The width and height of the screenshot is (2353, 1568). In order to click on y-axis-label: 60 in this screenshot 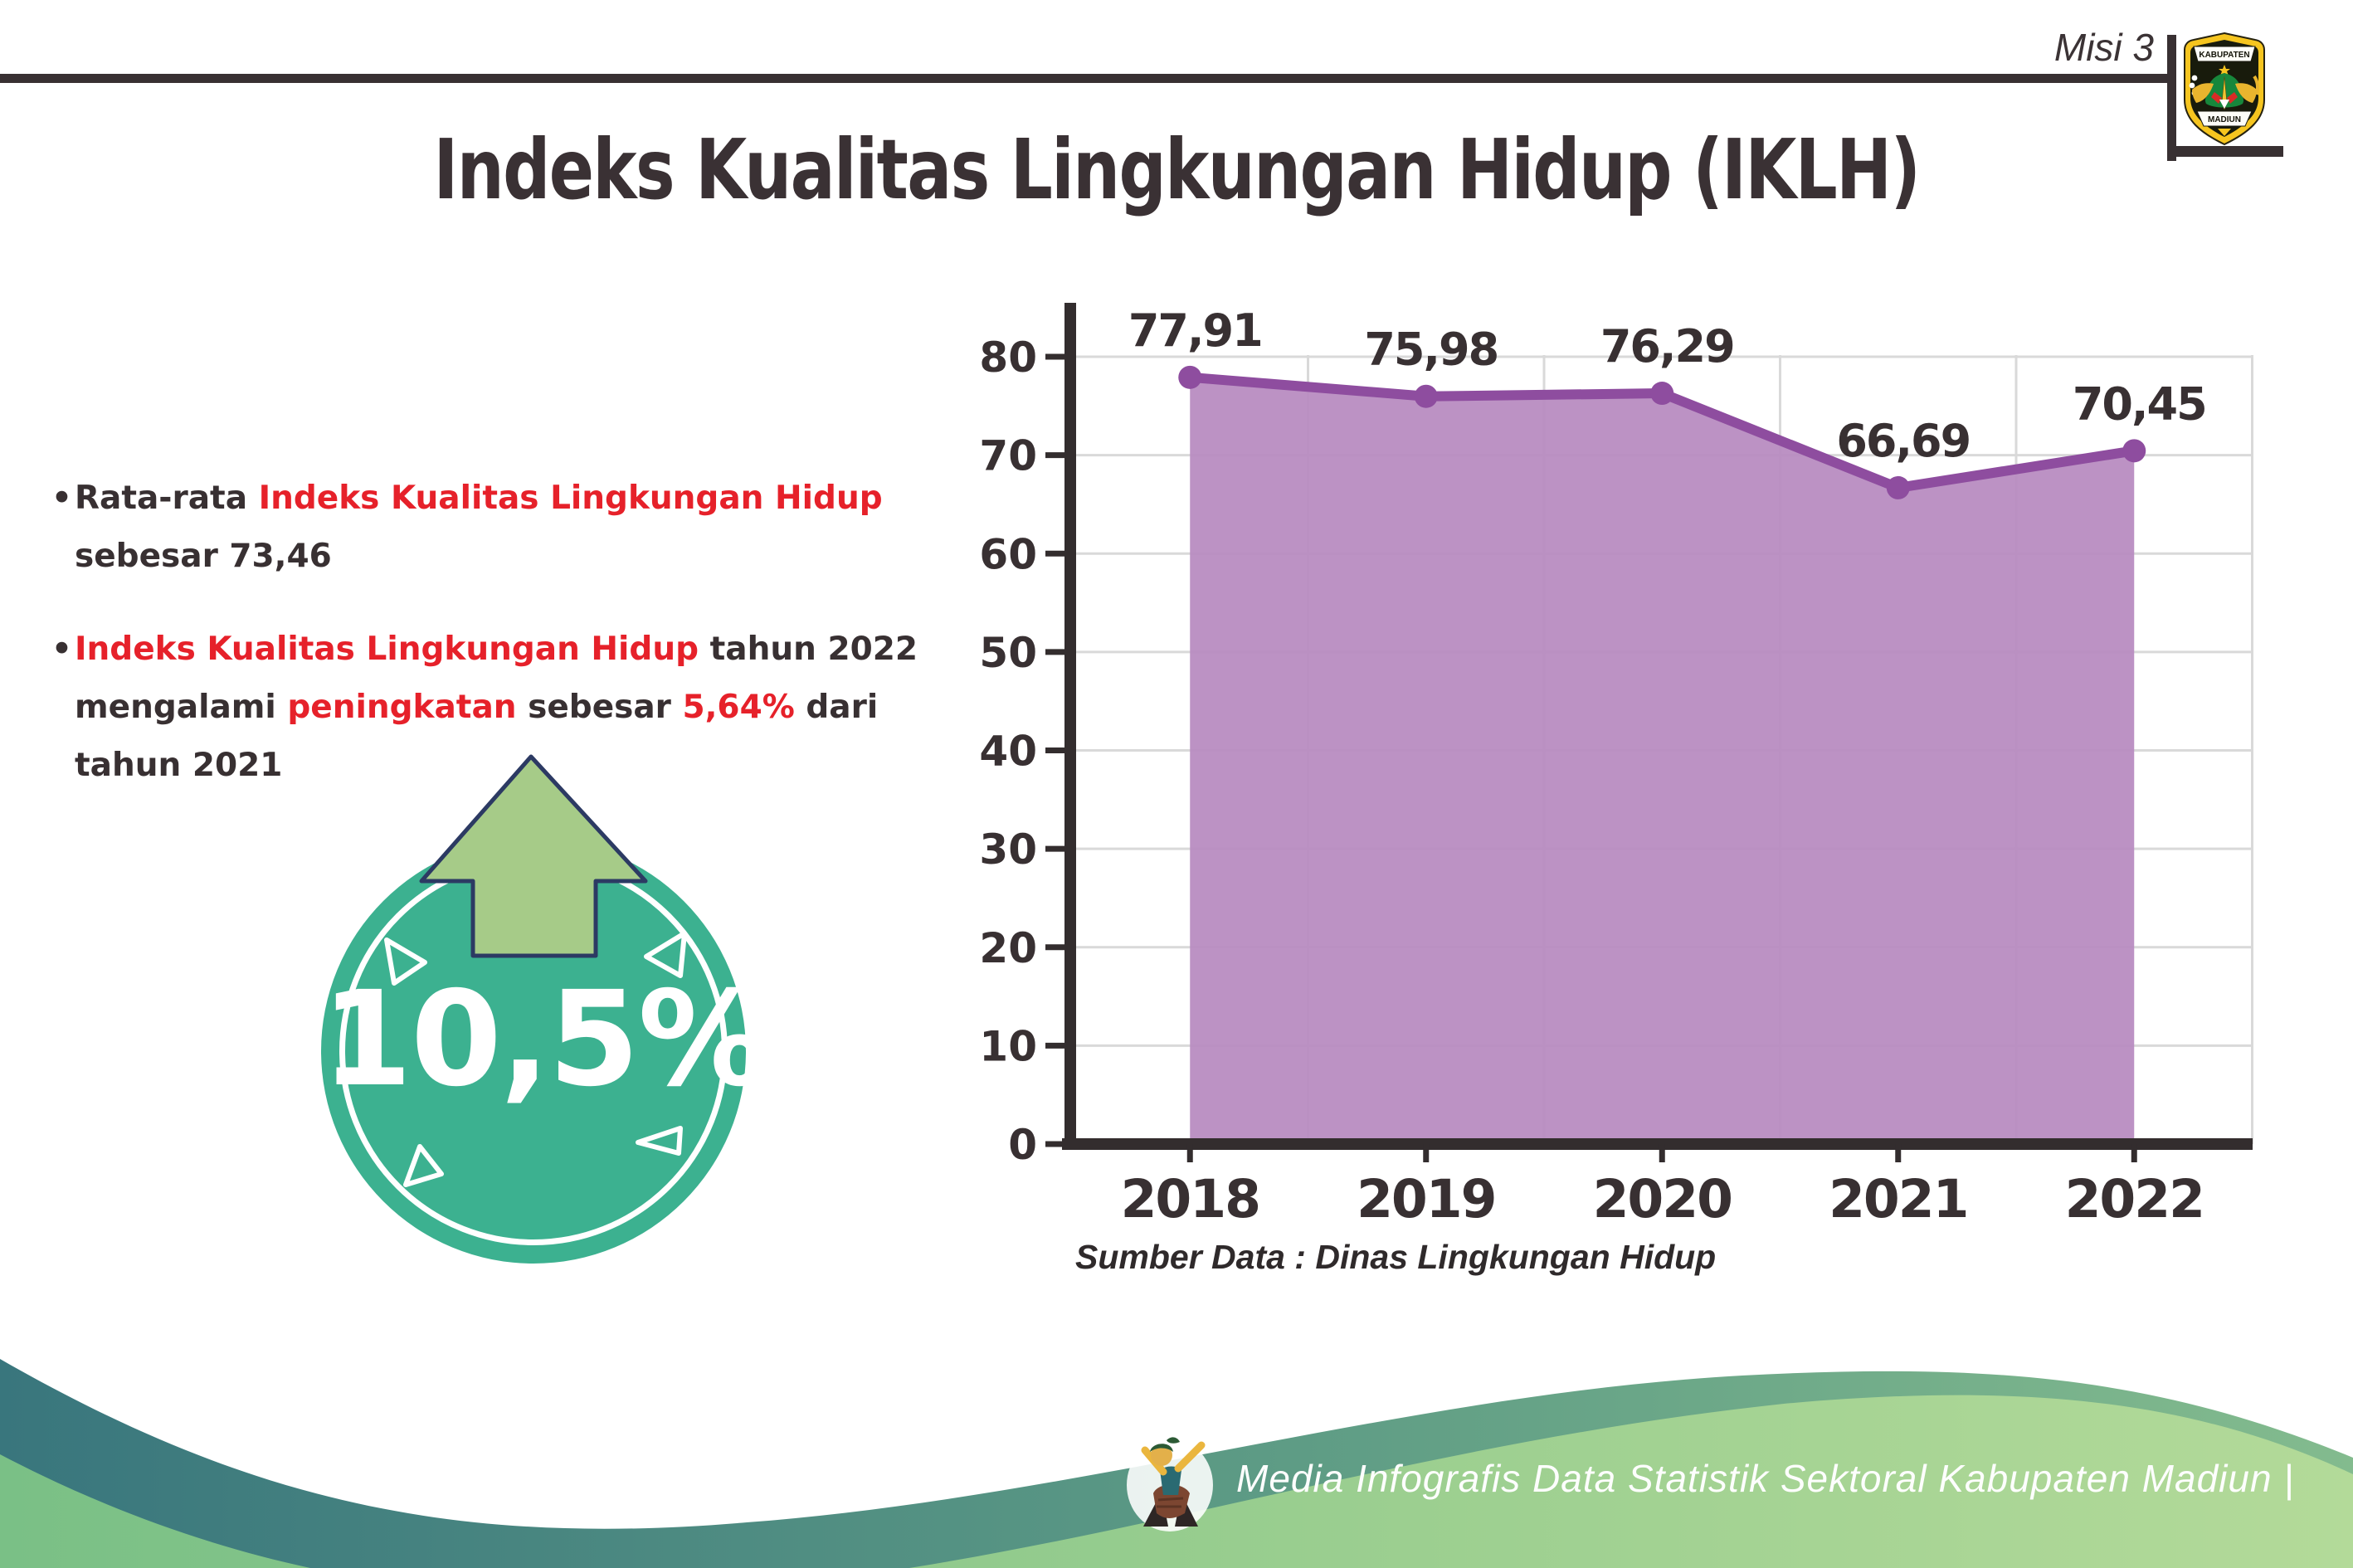, I will do `click(1008, 554)`.